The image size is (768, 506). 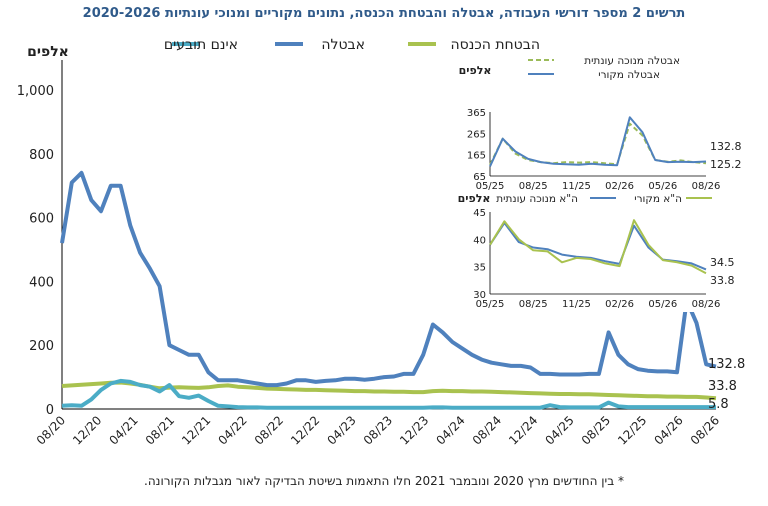 I want to click on x-tick-label: 12/20, so click(x=87, y=430).